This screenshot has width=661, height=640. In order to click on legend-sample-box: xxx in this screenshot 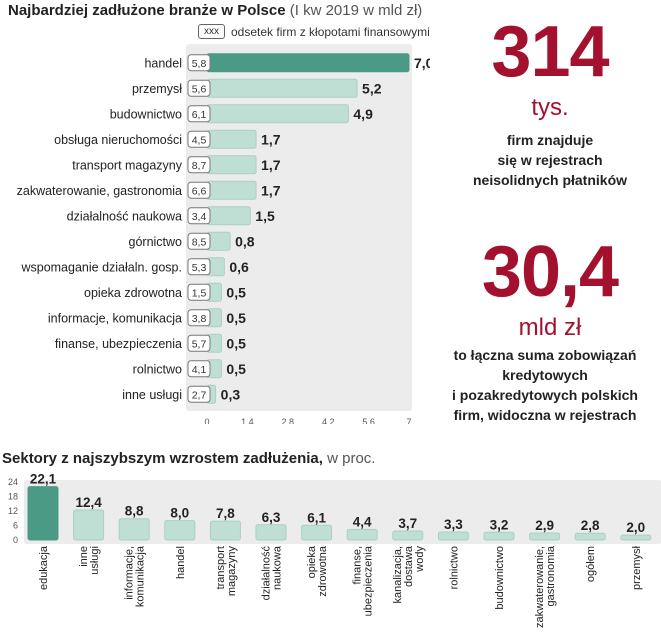, I will do `click(211, 31)`.